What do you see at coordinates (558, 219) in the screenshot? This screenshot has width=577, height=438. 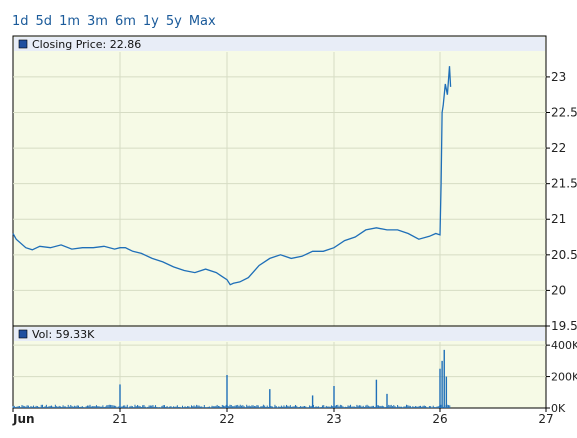 I see `price-y-tick-label: 21` at bounding box center [558, 219].